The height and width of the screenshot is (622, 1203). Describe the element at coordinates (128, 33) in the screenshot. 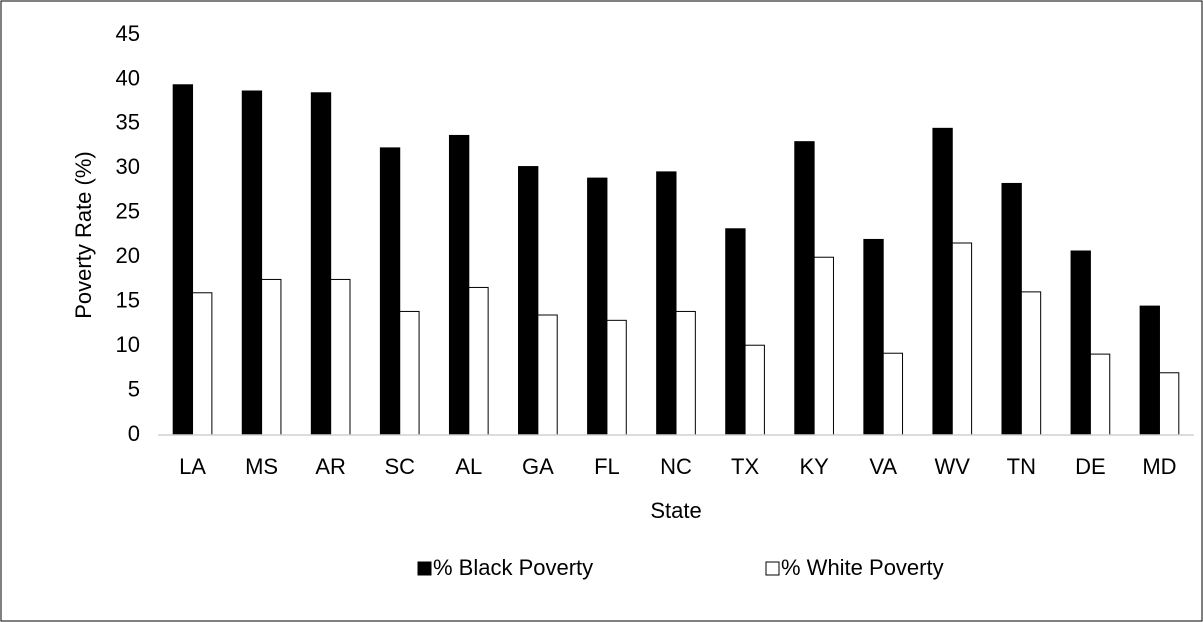

I see `y-tick-label: 45` at that location.